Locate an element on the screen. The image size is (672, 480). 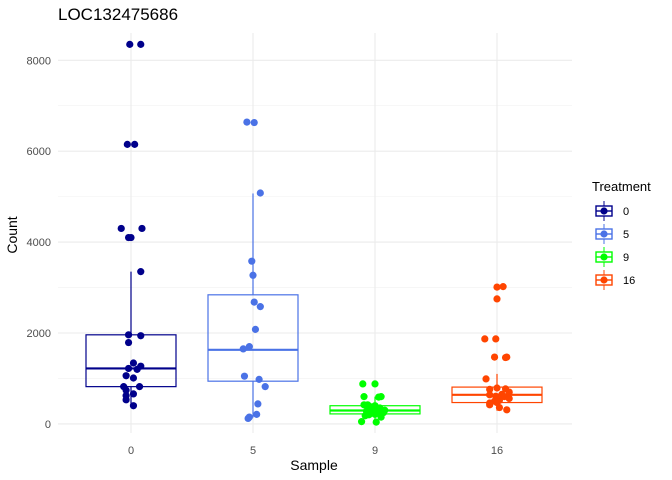
legend-item-5: 5 is located at coordinates (612, 234).